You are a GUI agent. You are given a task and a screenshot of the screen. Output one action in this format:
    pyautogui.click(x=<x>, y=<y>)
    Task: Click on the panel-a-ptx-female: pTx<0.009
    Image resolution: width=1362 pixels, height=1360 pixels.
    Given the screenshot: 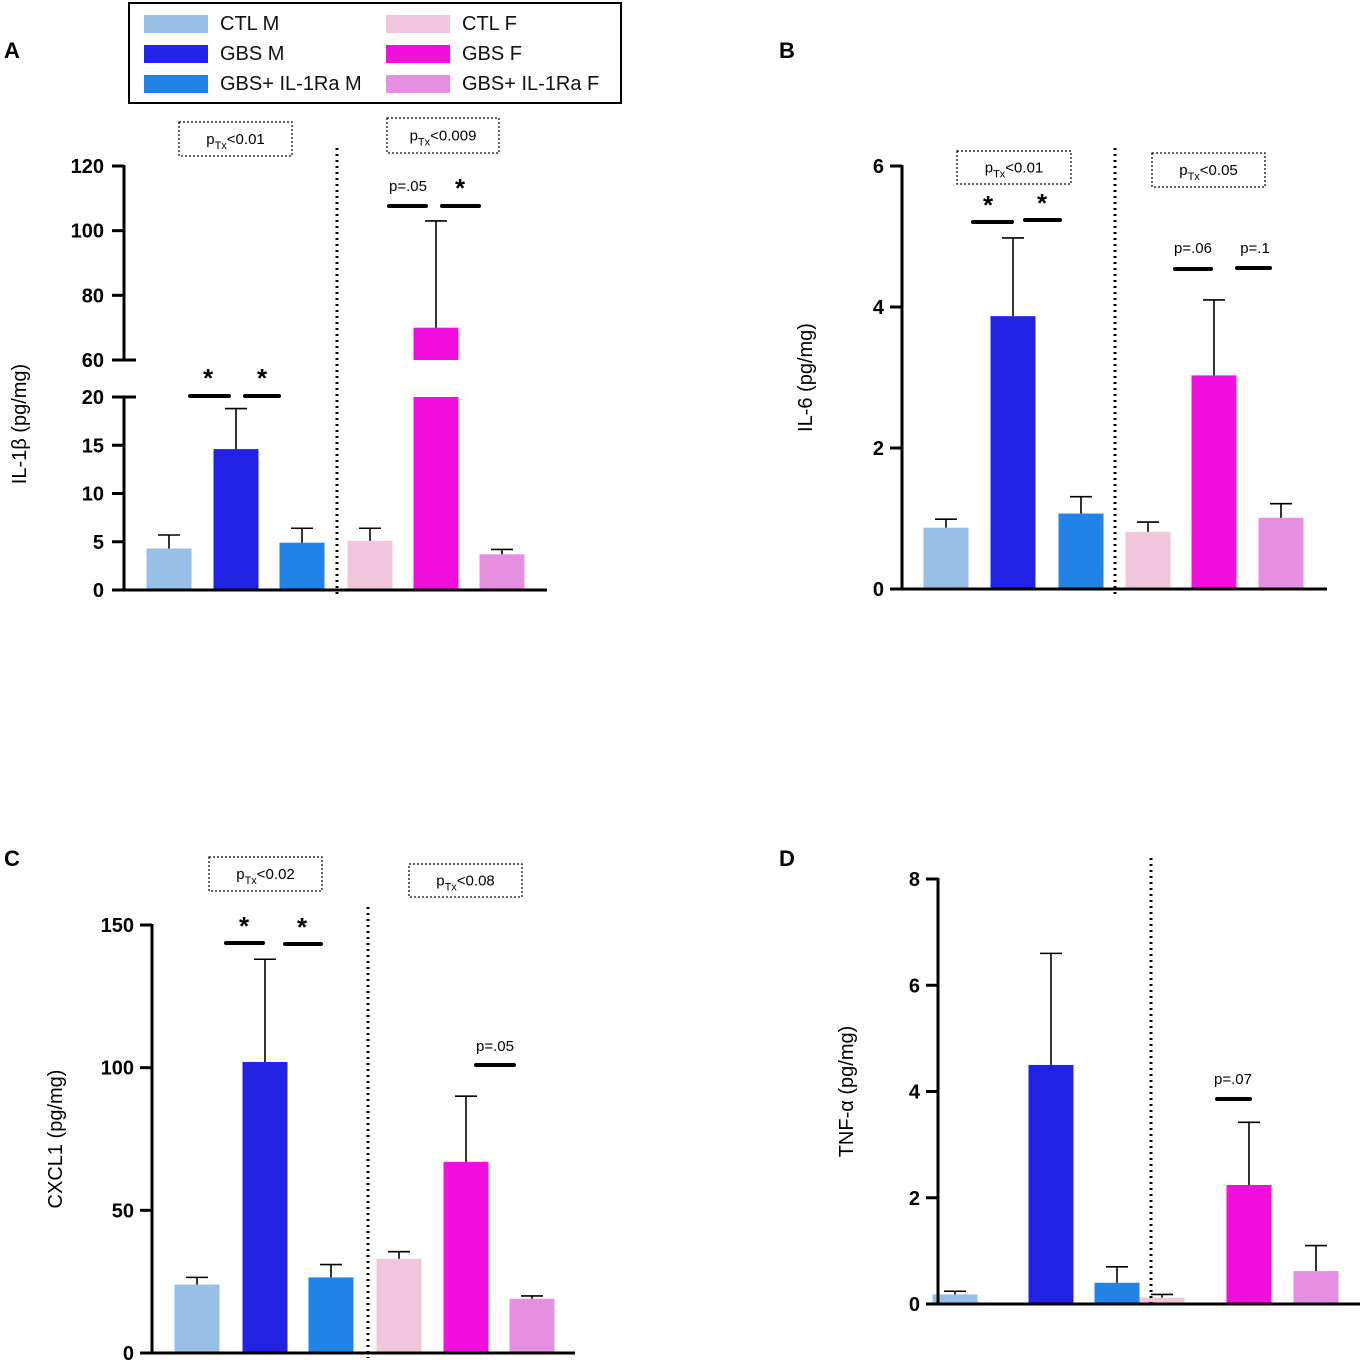 What is the action you would take?
    pyautogui.click(x=443, y=138)
    